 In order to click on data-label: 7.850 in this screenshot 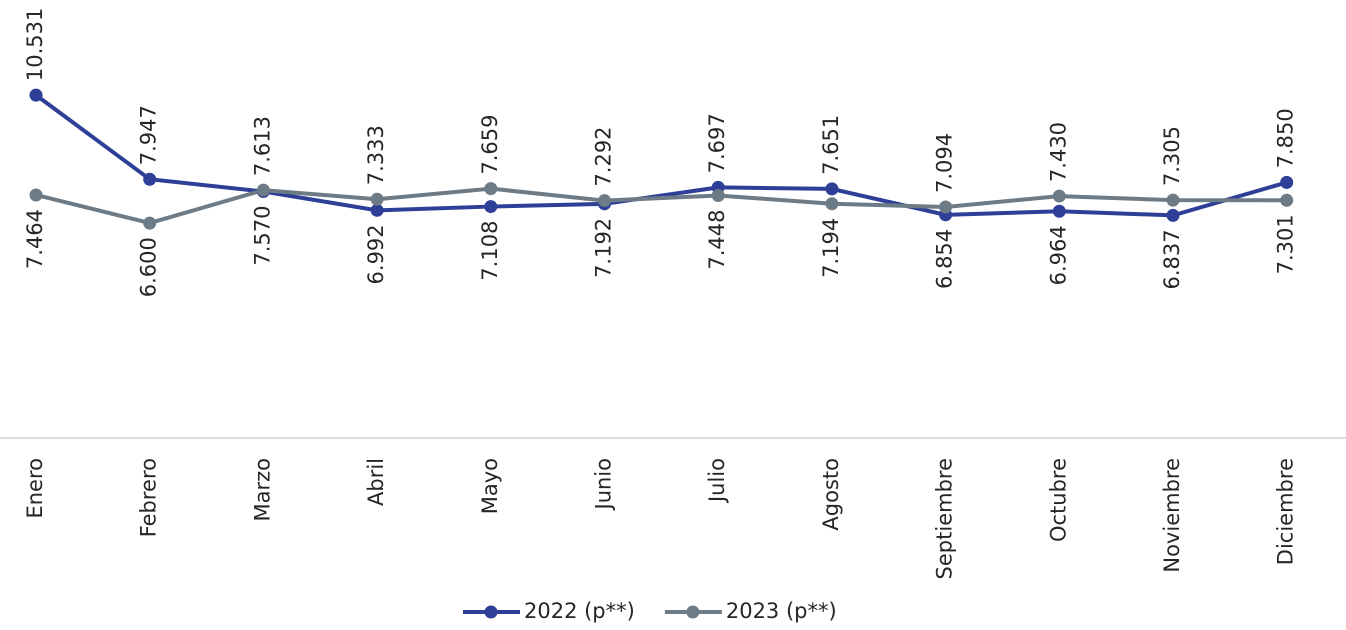, I will do `click(1286, 138)`.